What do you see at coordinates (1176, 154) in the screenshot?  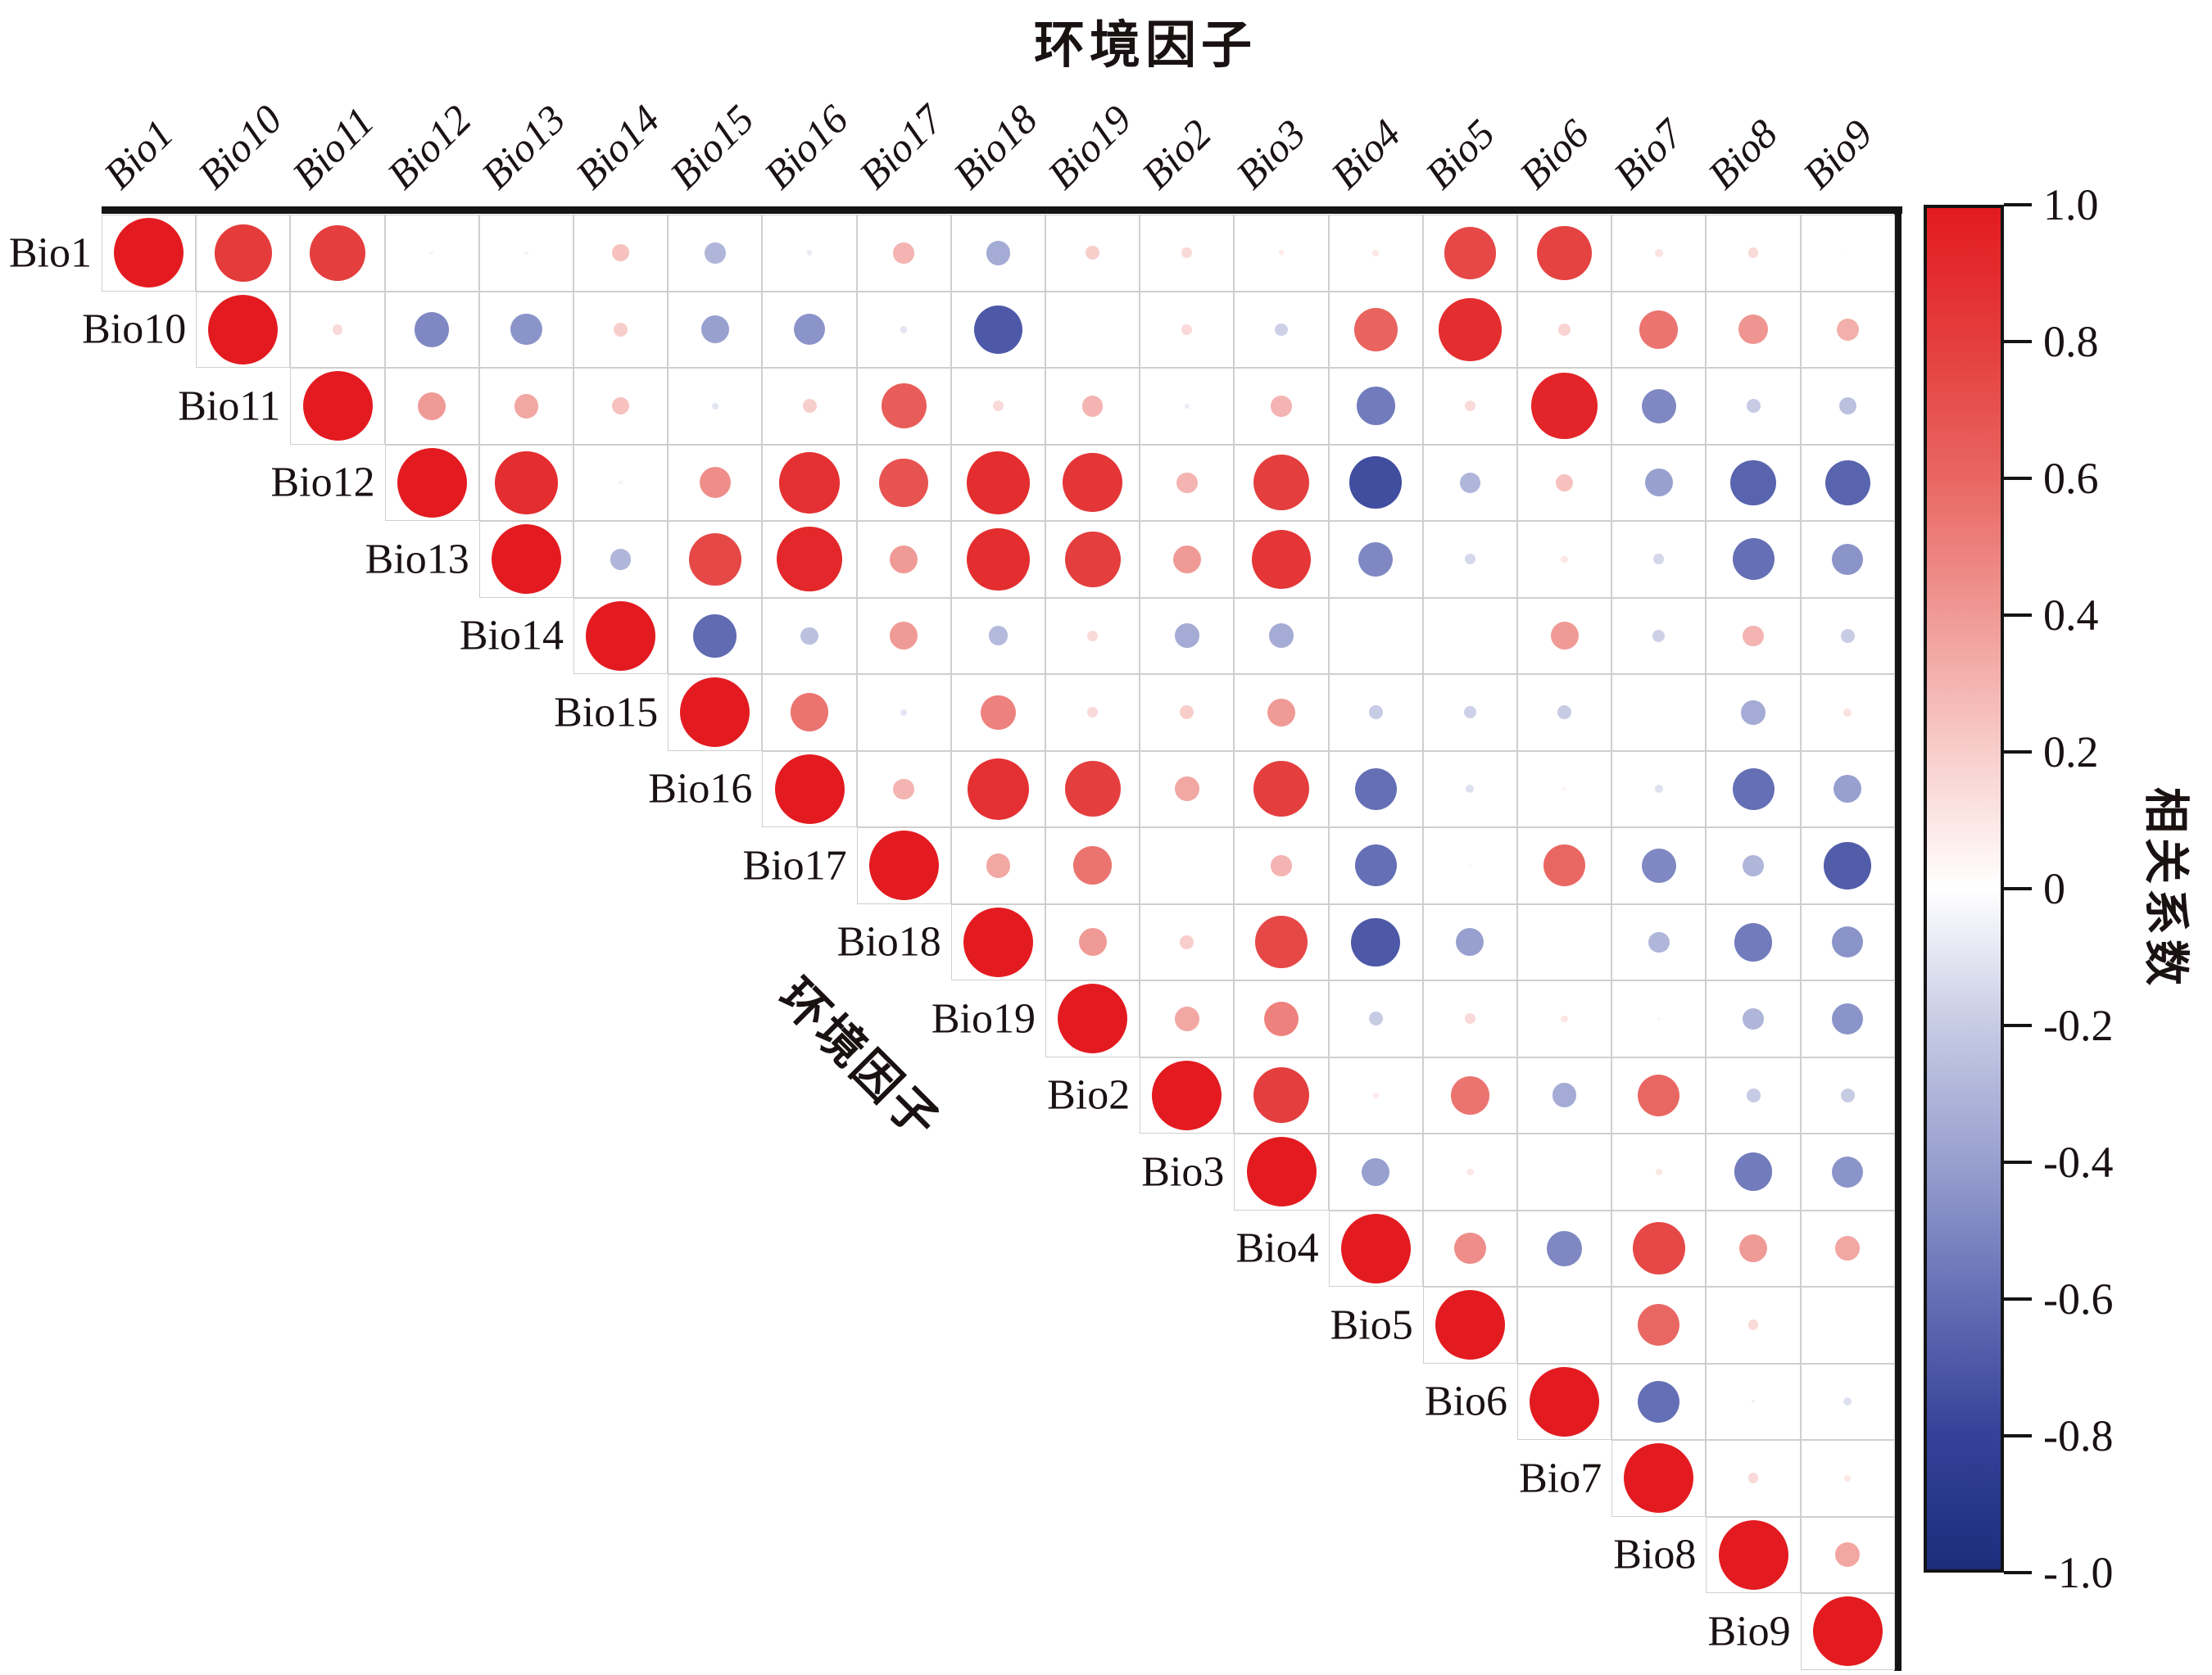 I see `col-label-bio2: Bio2` at bounding box center [1176, 154].